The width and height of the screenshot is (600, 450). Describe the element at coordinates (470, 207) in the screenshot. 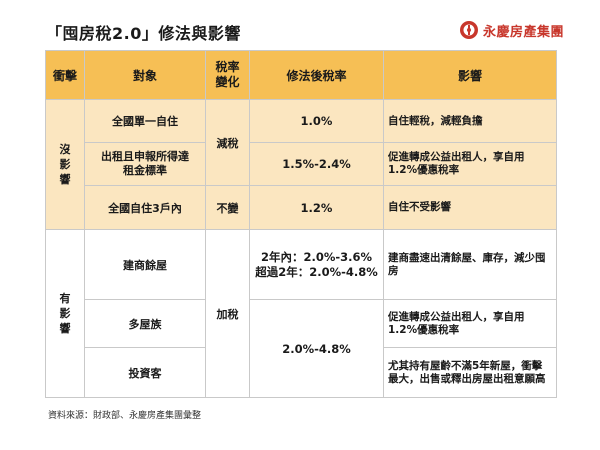

I see `effect-cell: 自住不受影響` at that location.